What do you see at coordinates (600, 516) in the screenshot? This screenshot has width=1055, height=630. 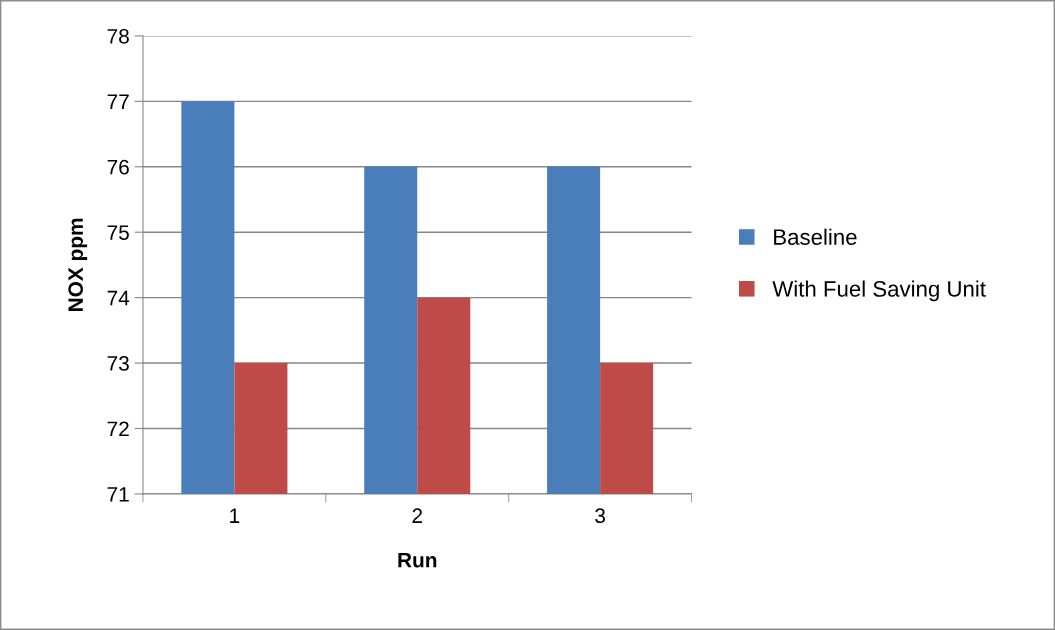 I see `x-tick-label: 3` at bounding box center [600, 516].